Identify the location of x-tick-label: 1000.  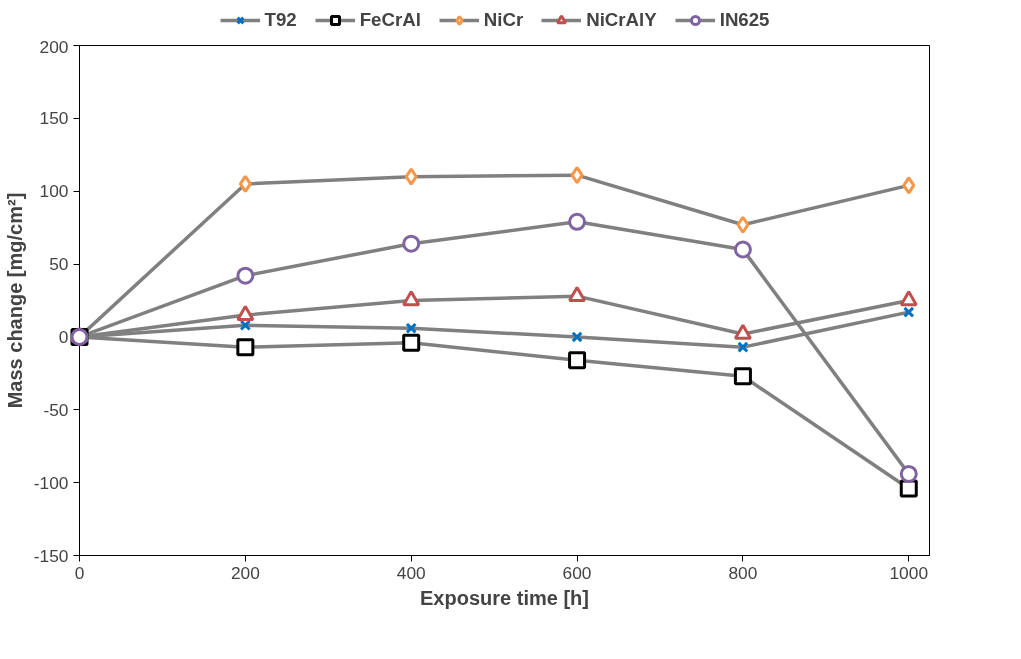
(909, 572).